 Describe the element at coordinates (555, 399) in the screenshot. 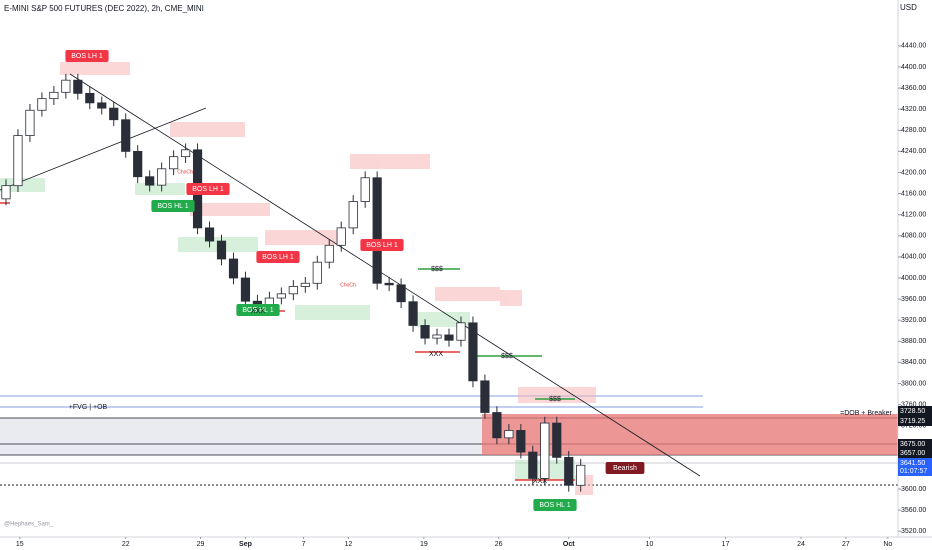

I see `annotation: $$$` at that location.